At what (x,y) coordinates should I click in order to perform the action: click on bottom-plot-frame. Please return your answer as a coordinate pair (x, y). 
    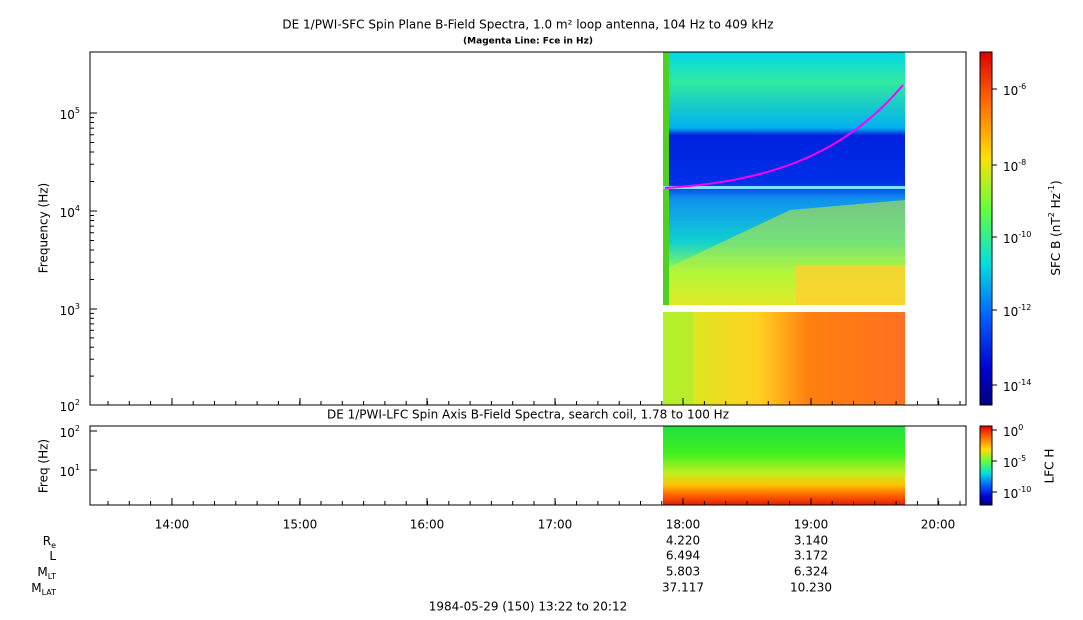
    Looking at the image, I should click on (528, 465).